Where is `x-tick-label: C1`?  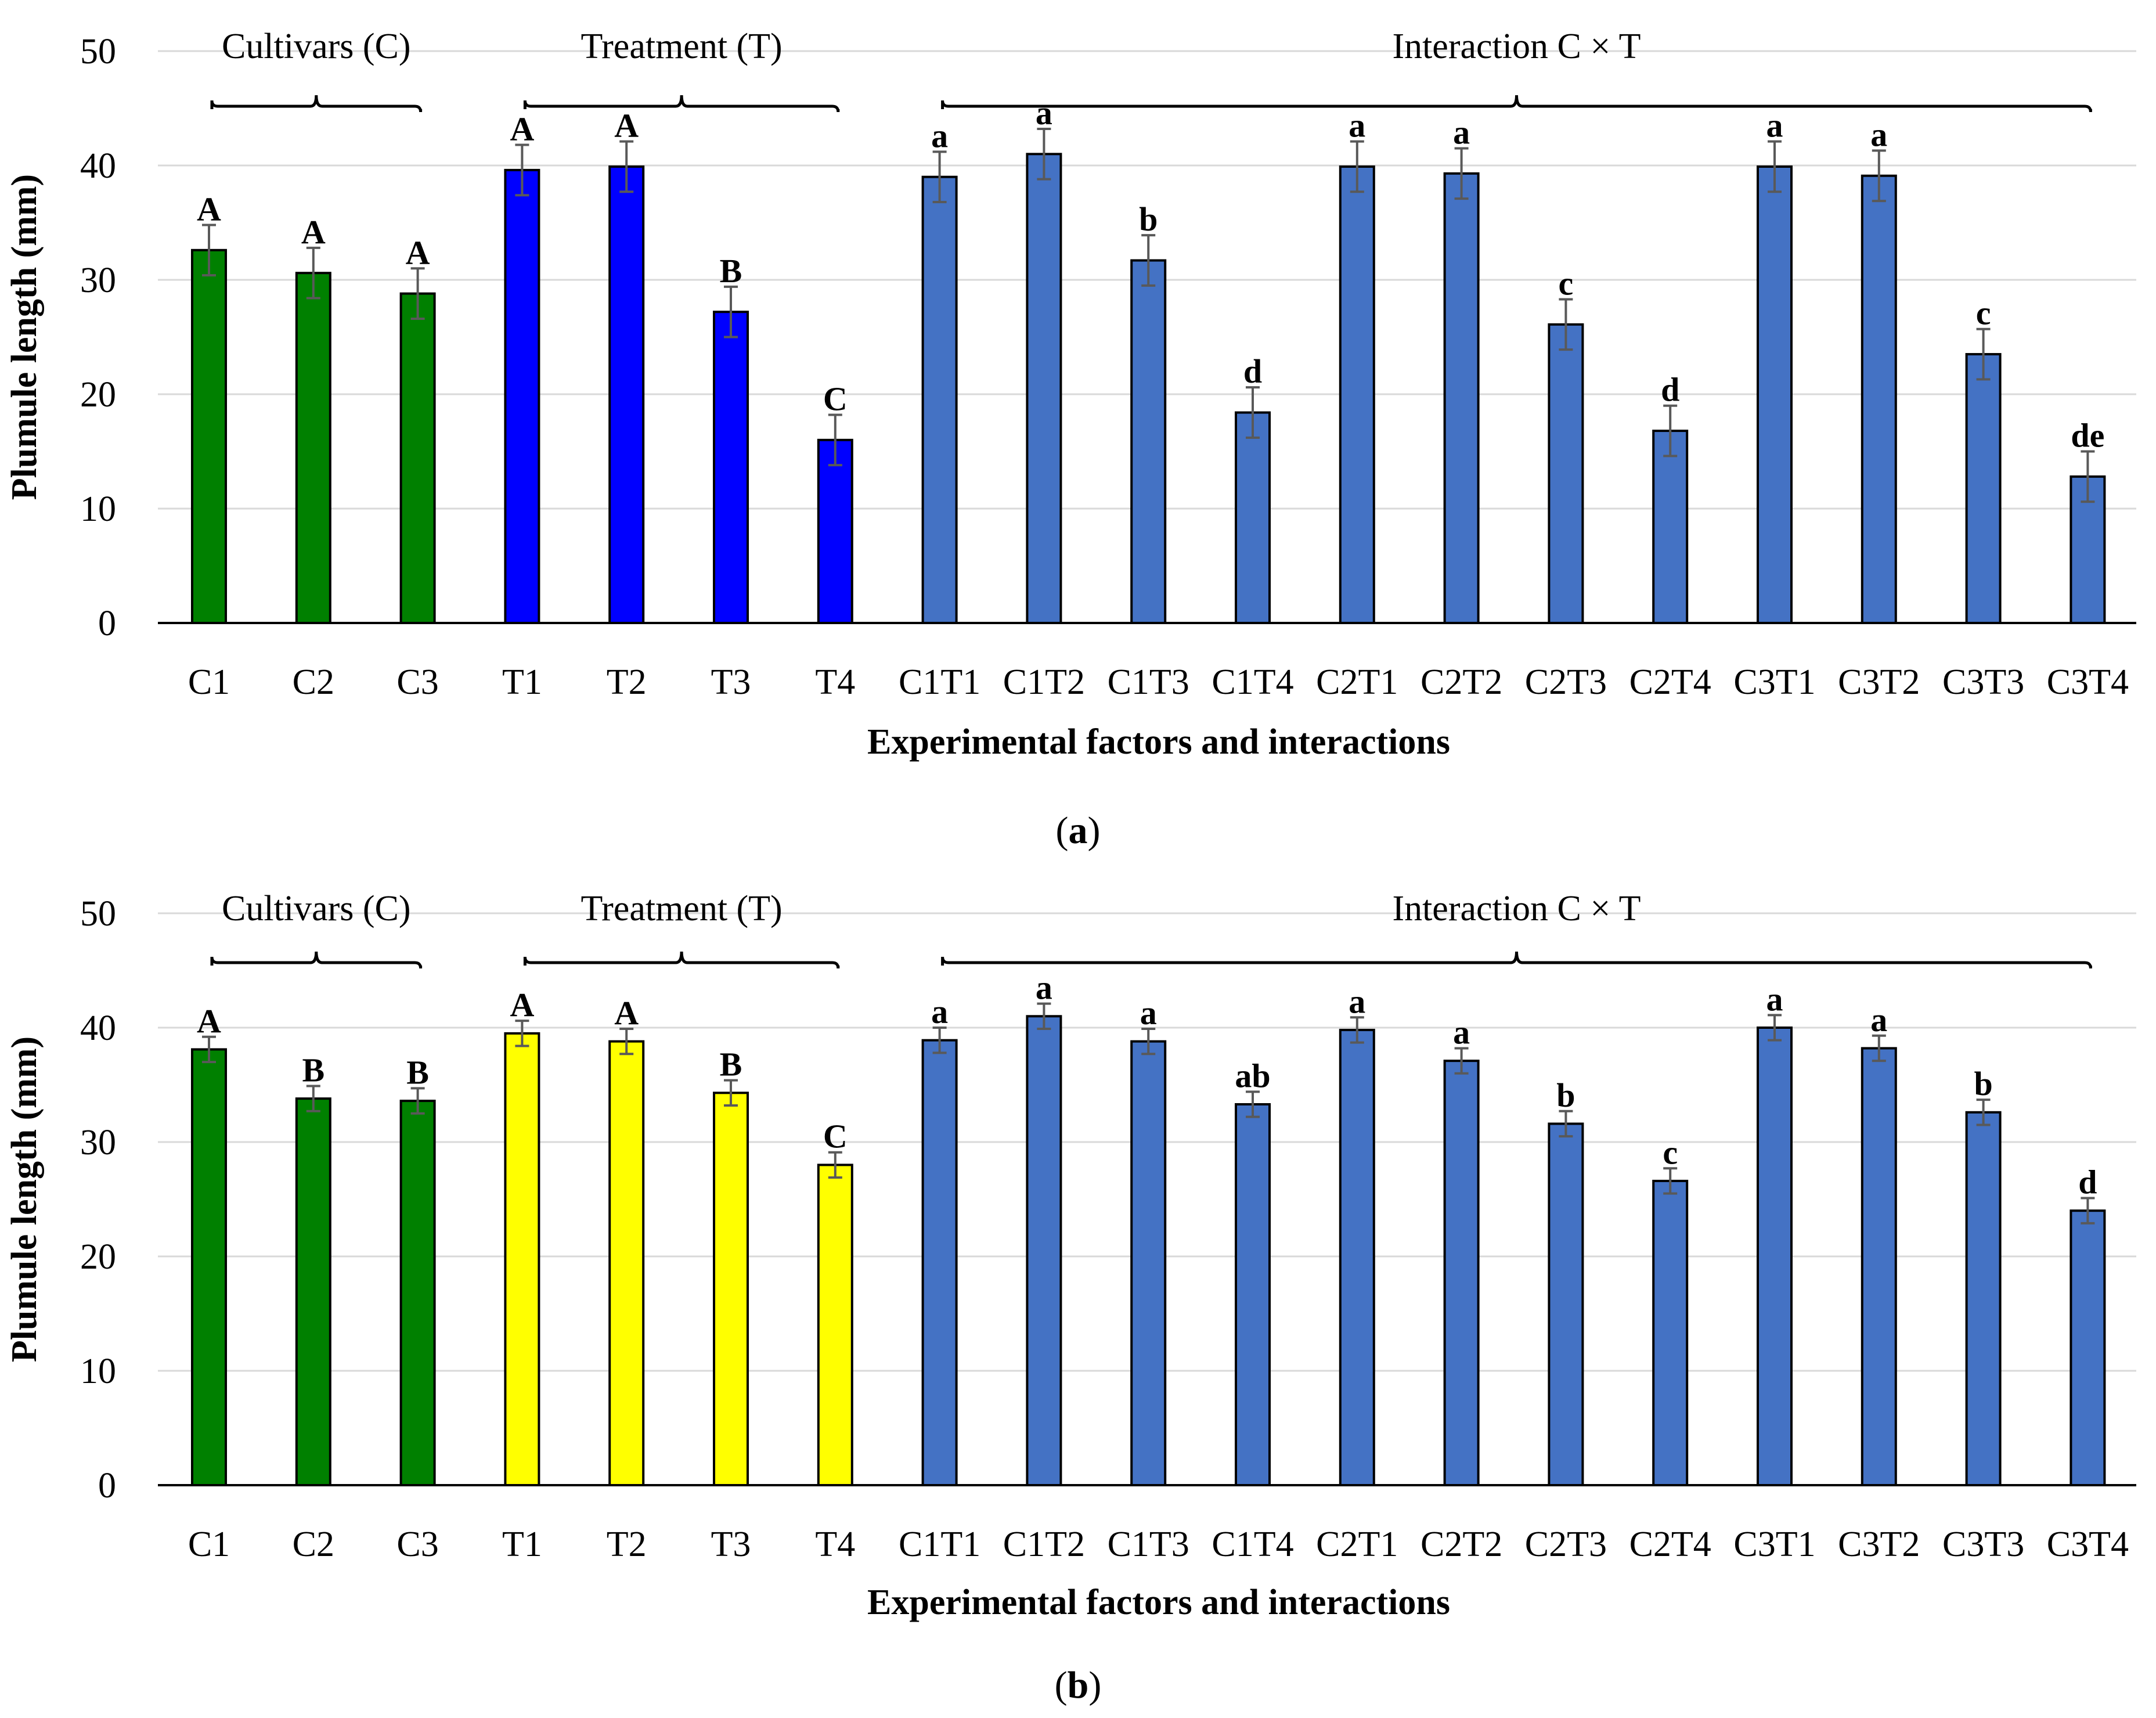 x-tick-label: C1 is located at coordinates (209, 682).